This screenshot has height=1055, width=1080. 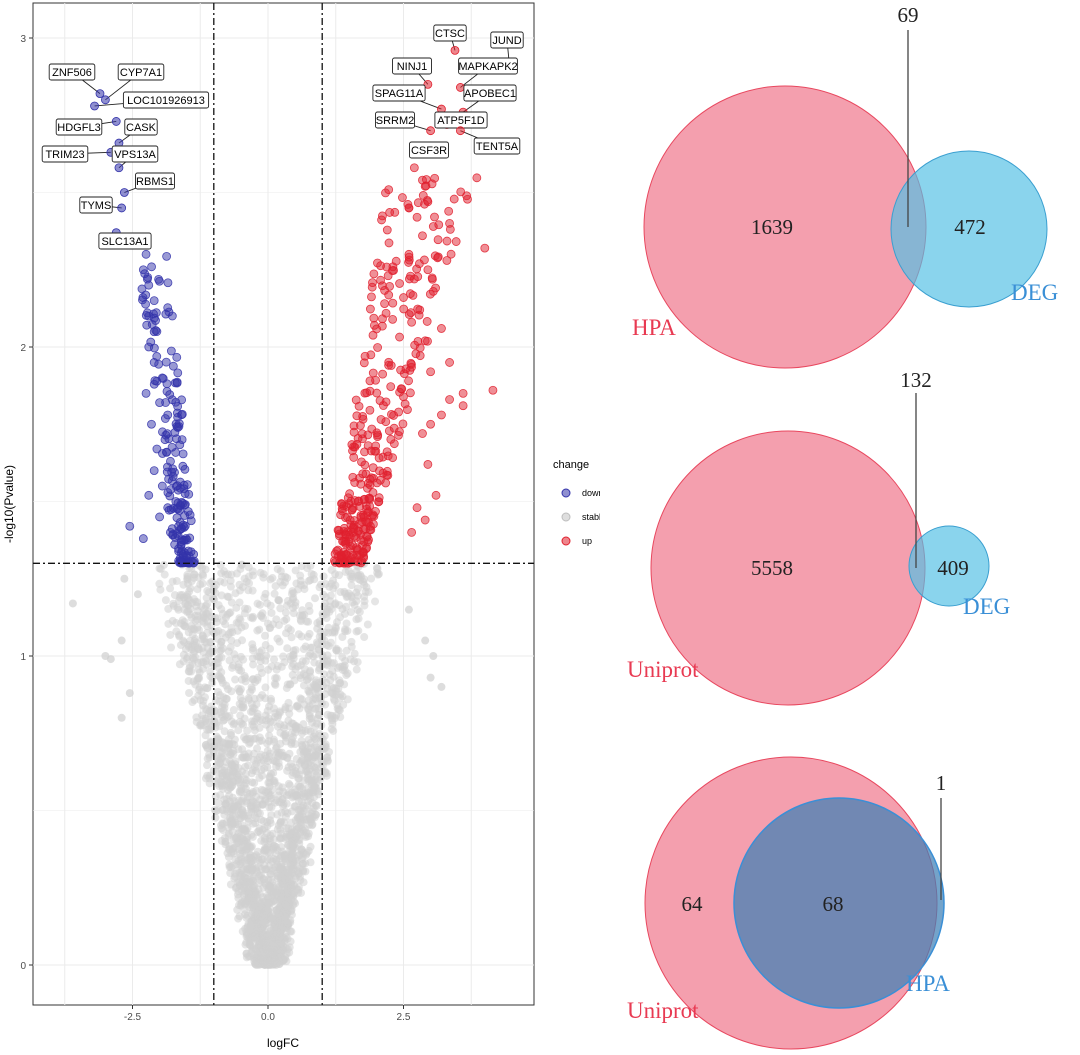 I want to click on venn2-only-uniprot-count: 5558, so click(x=772, y=568).